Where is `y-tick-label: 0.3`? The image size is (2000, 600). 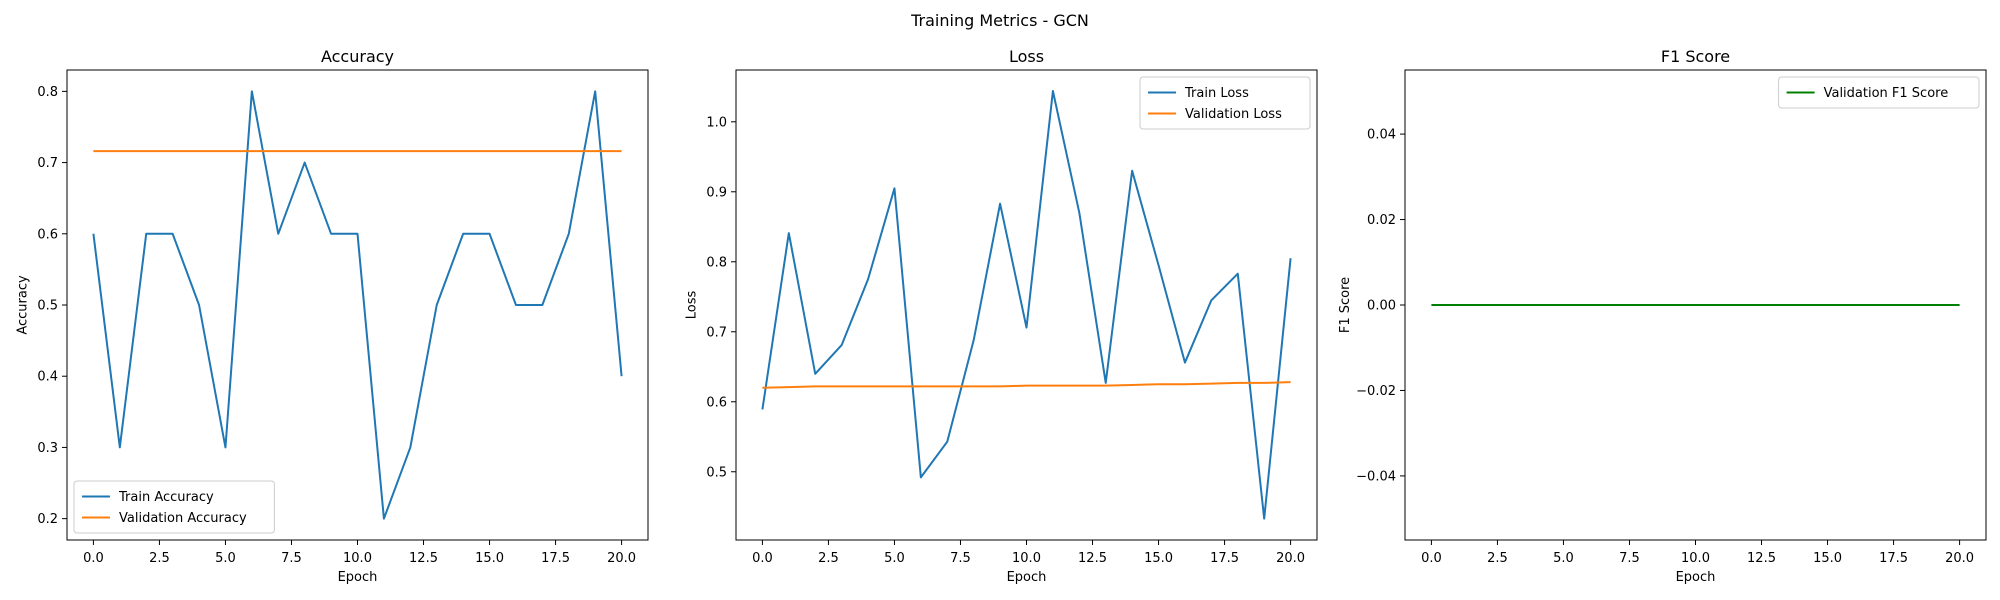 y-tick-label: 0.3 is located at coordinates (47, 448).